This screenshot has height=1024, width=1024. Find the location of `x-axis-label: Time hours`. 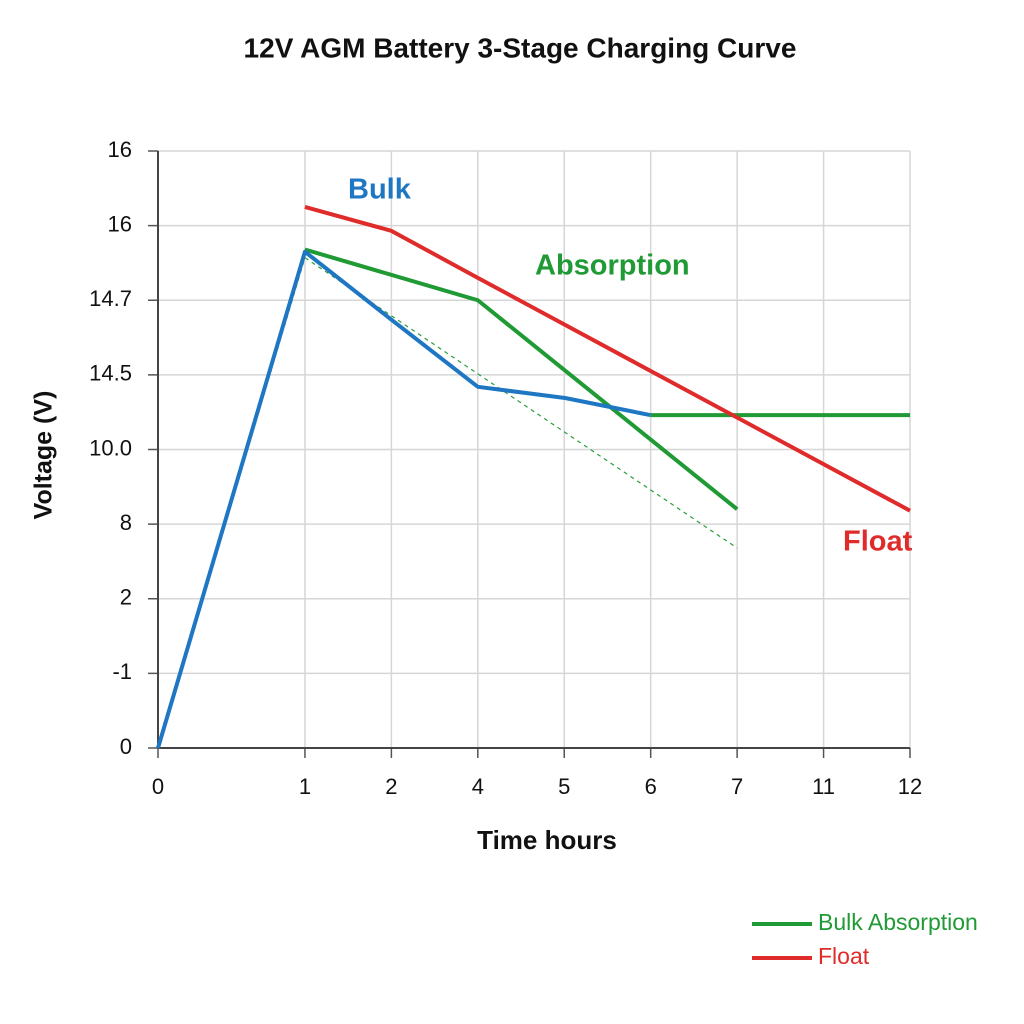

x-axis-label: Time hours is located at coordinates (547, 840).